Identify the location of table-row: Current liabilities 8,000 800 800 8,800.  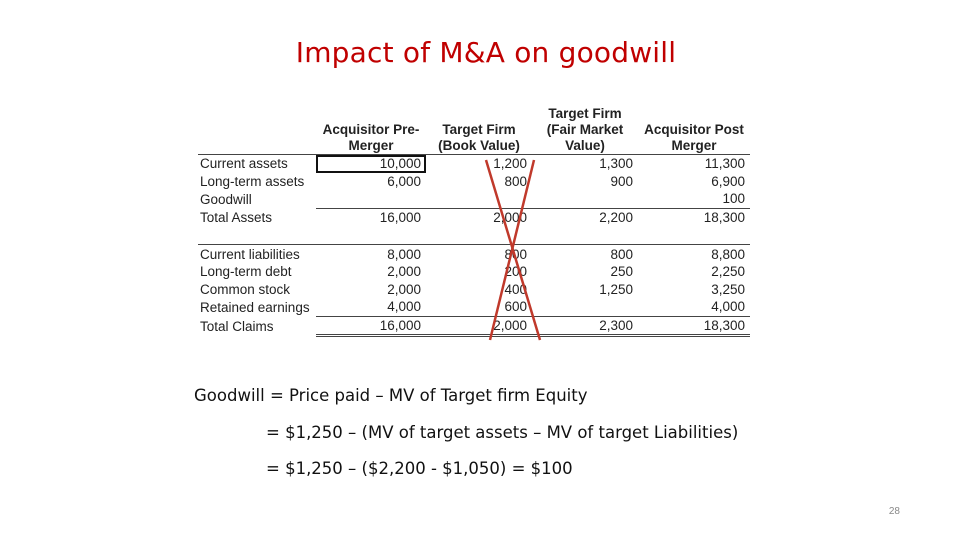
(474, 253).